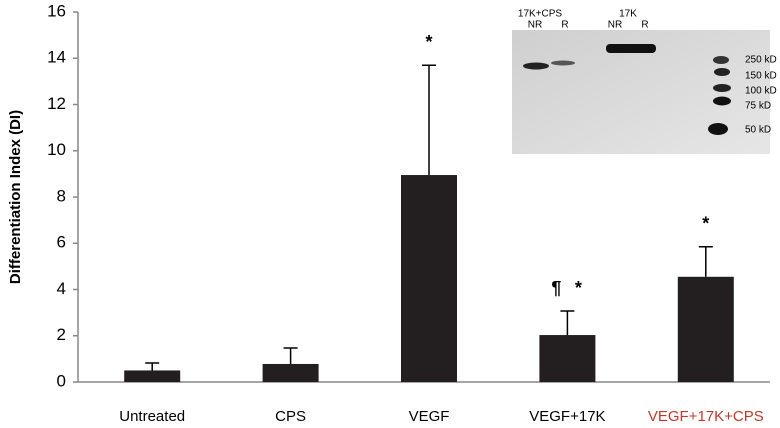 This screenshot has height=428, width=780. What do you see at coordinates (641, 92) in the screenshot?
I see `inset-blot` at bounding box center [641, 92].